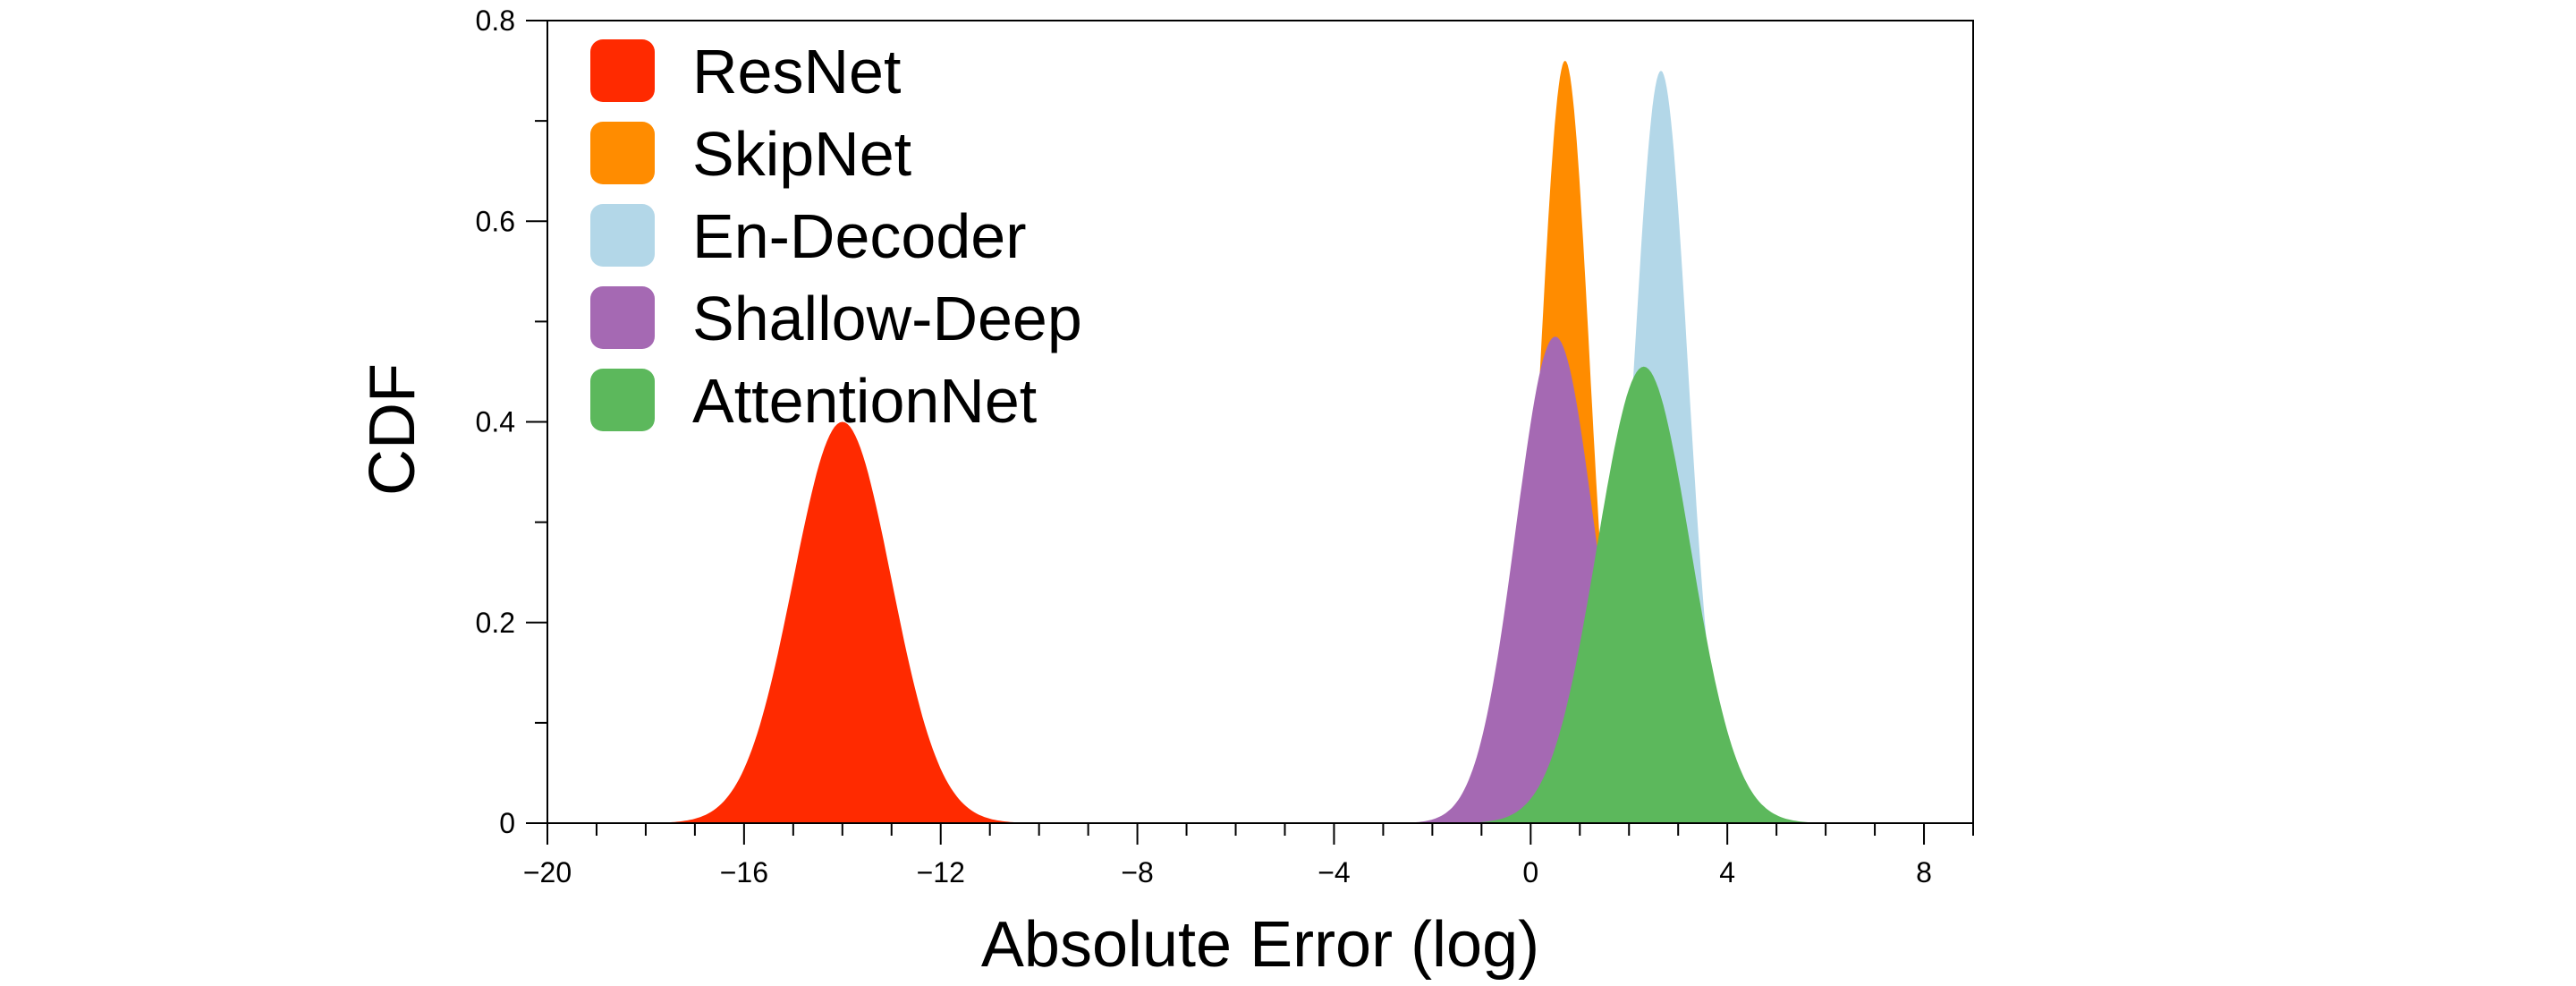  What do you see at coordinates (495, 221) in the screenshot?
I see `y-tick-label: 0.6` at bounding box center [495, 221].